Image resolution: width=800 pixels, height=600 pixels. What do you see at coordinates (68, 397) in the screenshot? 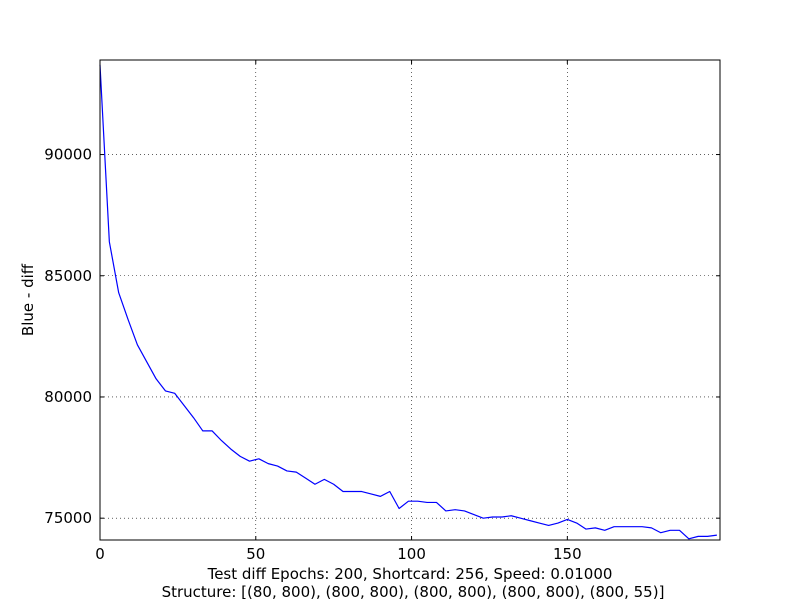
I see `y-tick-label: 80000` at bounding box center [68, 397].